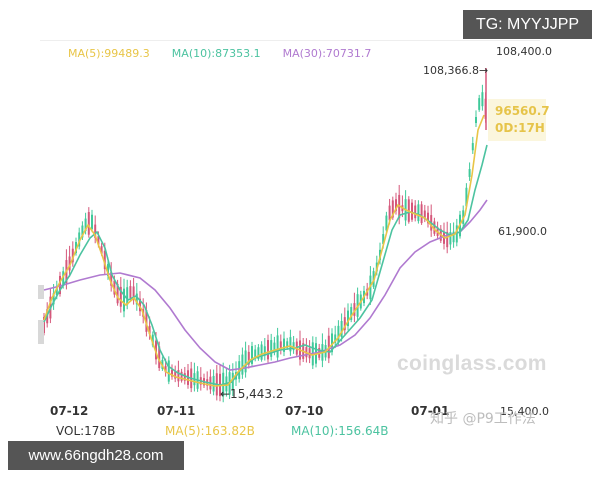  What do you see at coordinates (522, 111) in the screenshot?
I see `current-price: 96560.7` at bounding box center [522, 111].